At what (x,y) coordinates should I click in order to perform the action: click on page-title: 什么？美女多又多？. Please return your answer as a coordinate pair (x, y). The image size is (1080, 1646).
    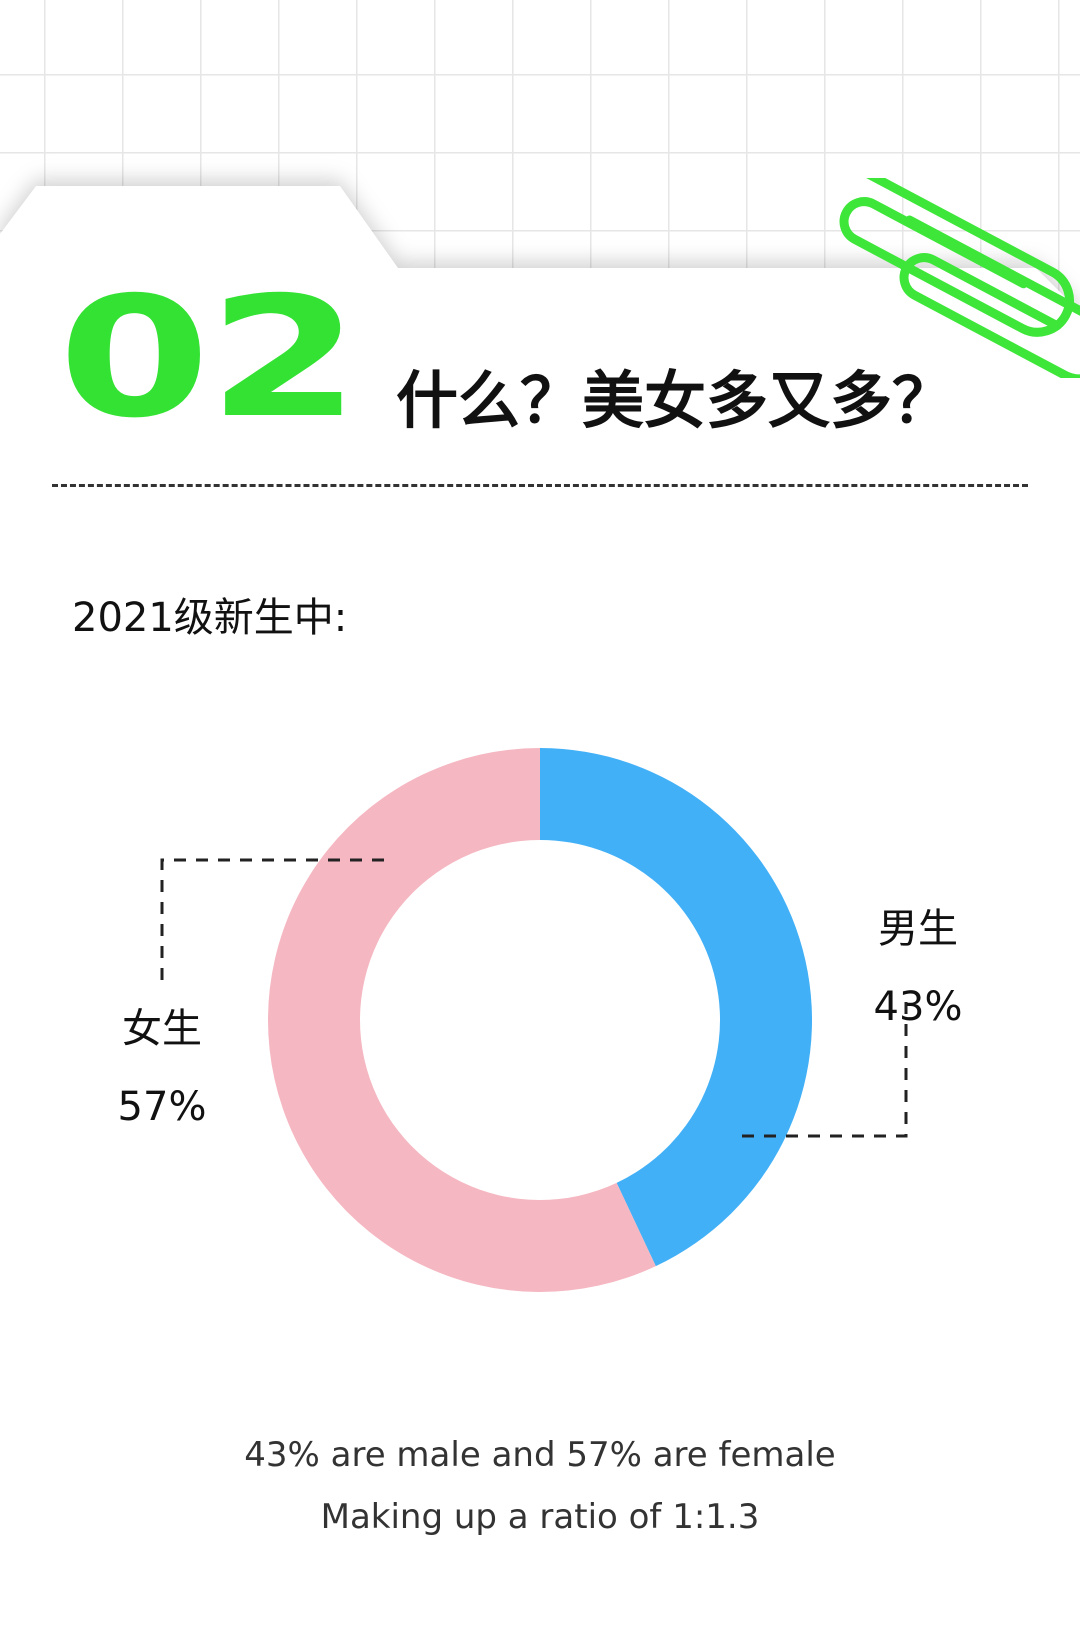
    Looking at the image, I should click on (675, 400).